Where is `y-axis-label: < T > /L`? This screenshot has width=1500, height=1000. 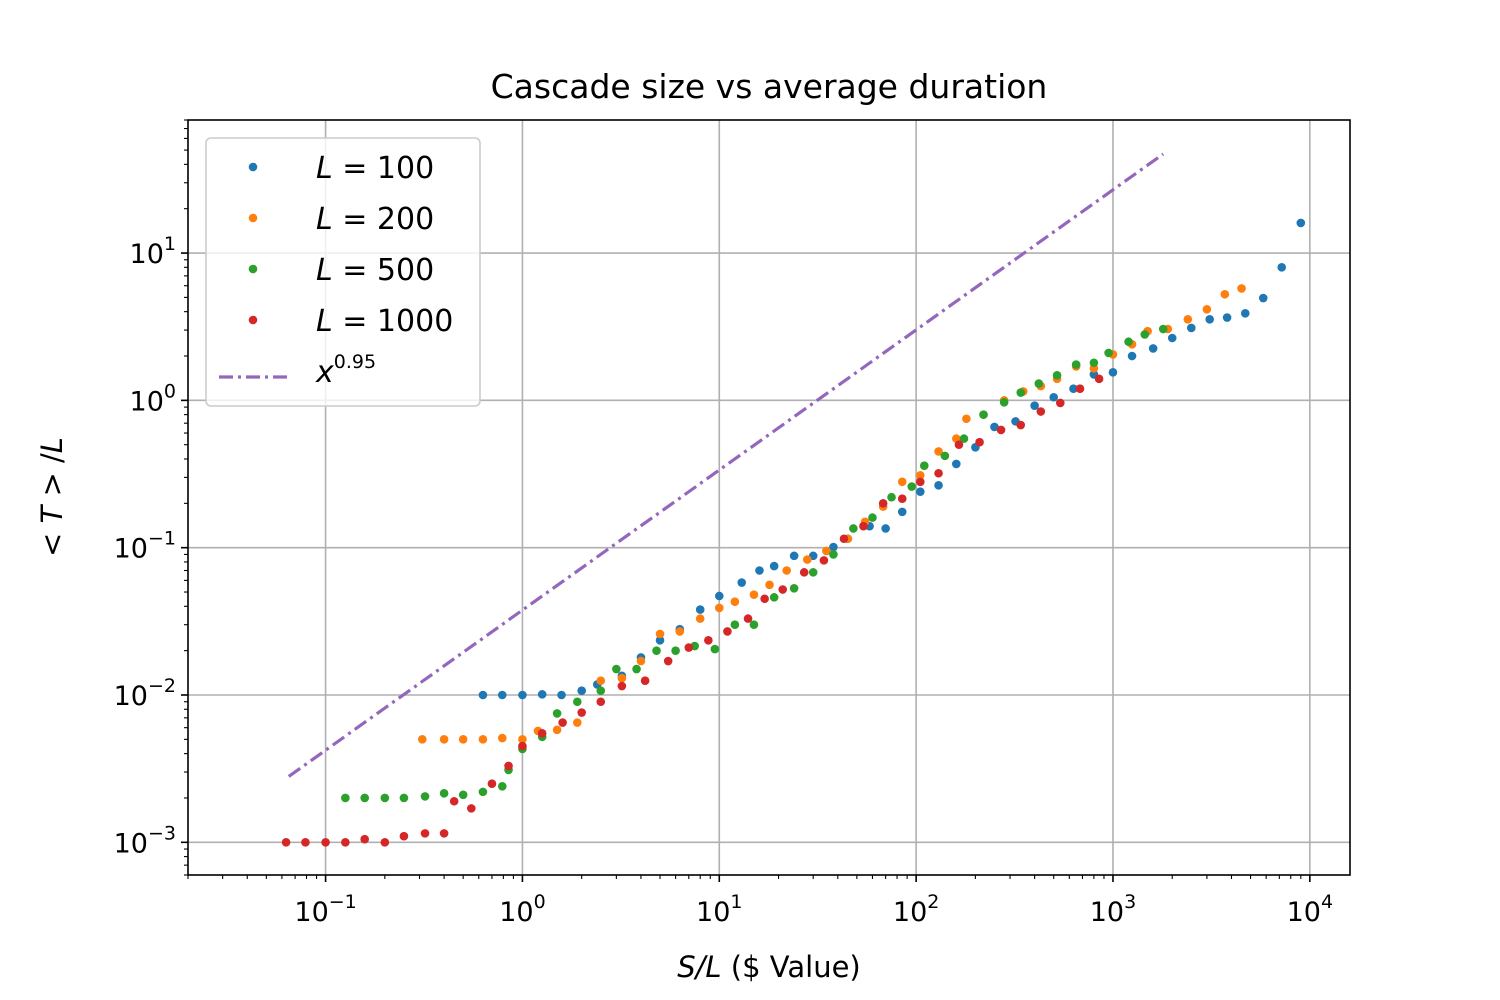
y-axis-label: < T > /L is located at coordinates (52, 497).